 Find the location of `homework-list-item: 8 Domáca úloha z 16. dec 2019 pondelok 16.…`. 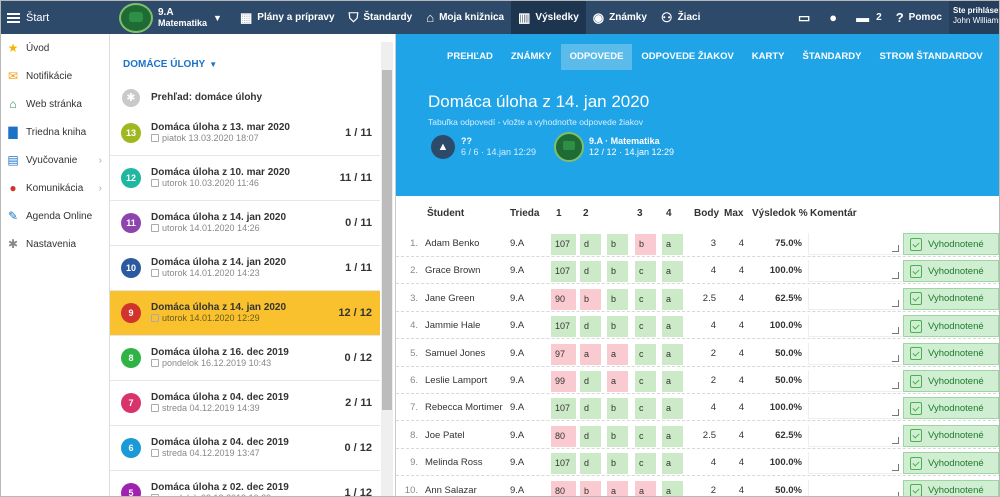

homework-list-item: 8 Domáca úloha z 16. dec 2019 pondelok 16.… is located at coordinates (245, 358).